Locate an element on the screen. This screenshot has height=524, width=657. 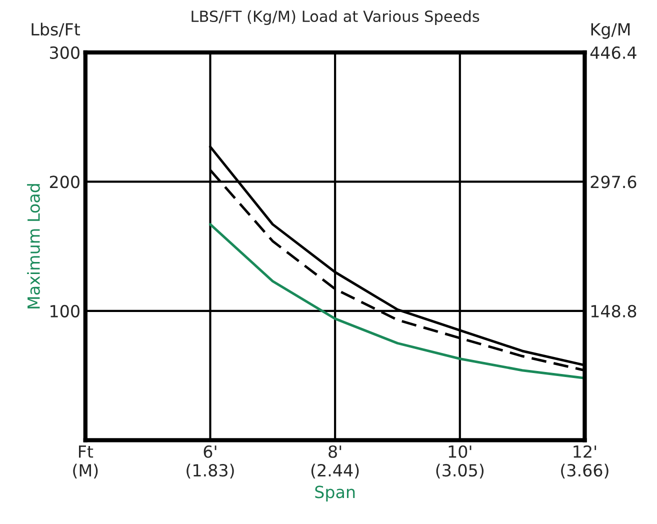
y-axis-title: Maximum Load is located at coordinates (33, 246).